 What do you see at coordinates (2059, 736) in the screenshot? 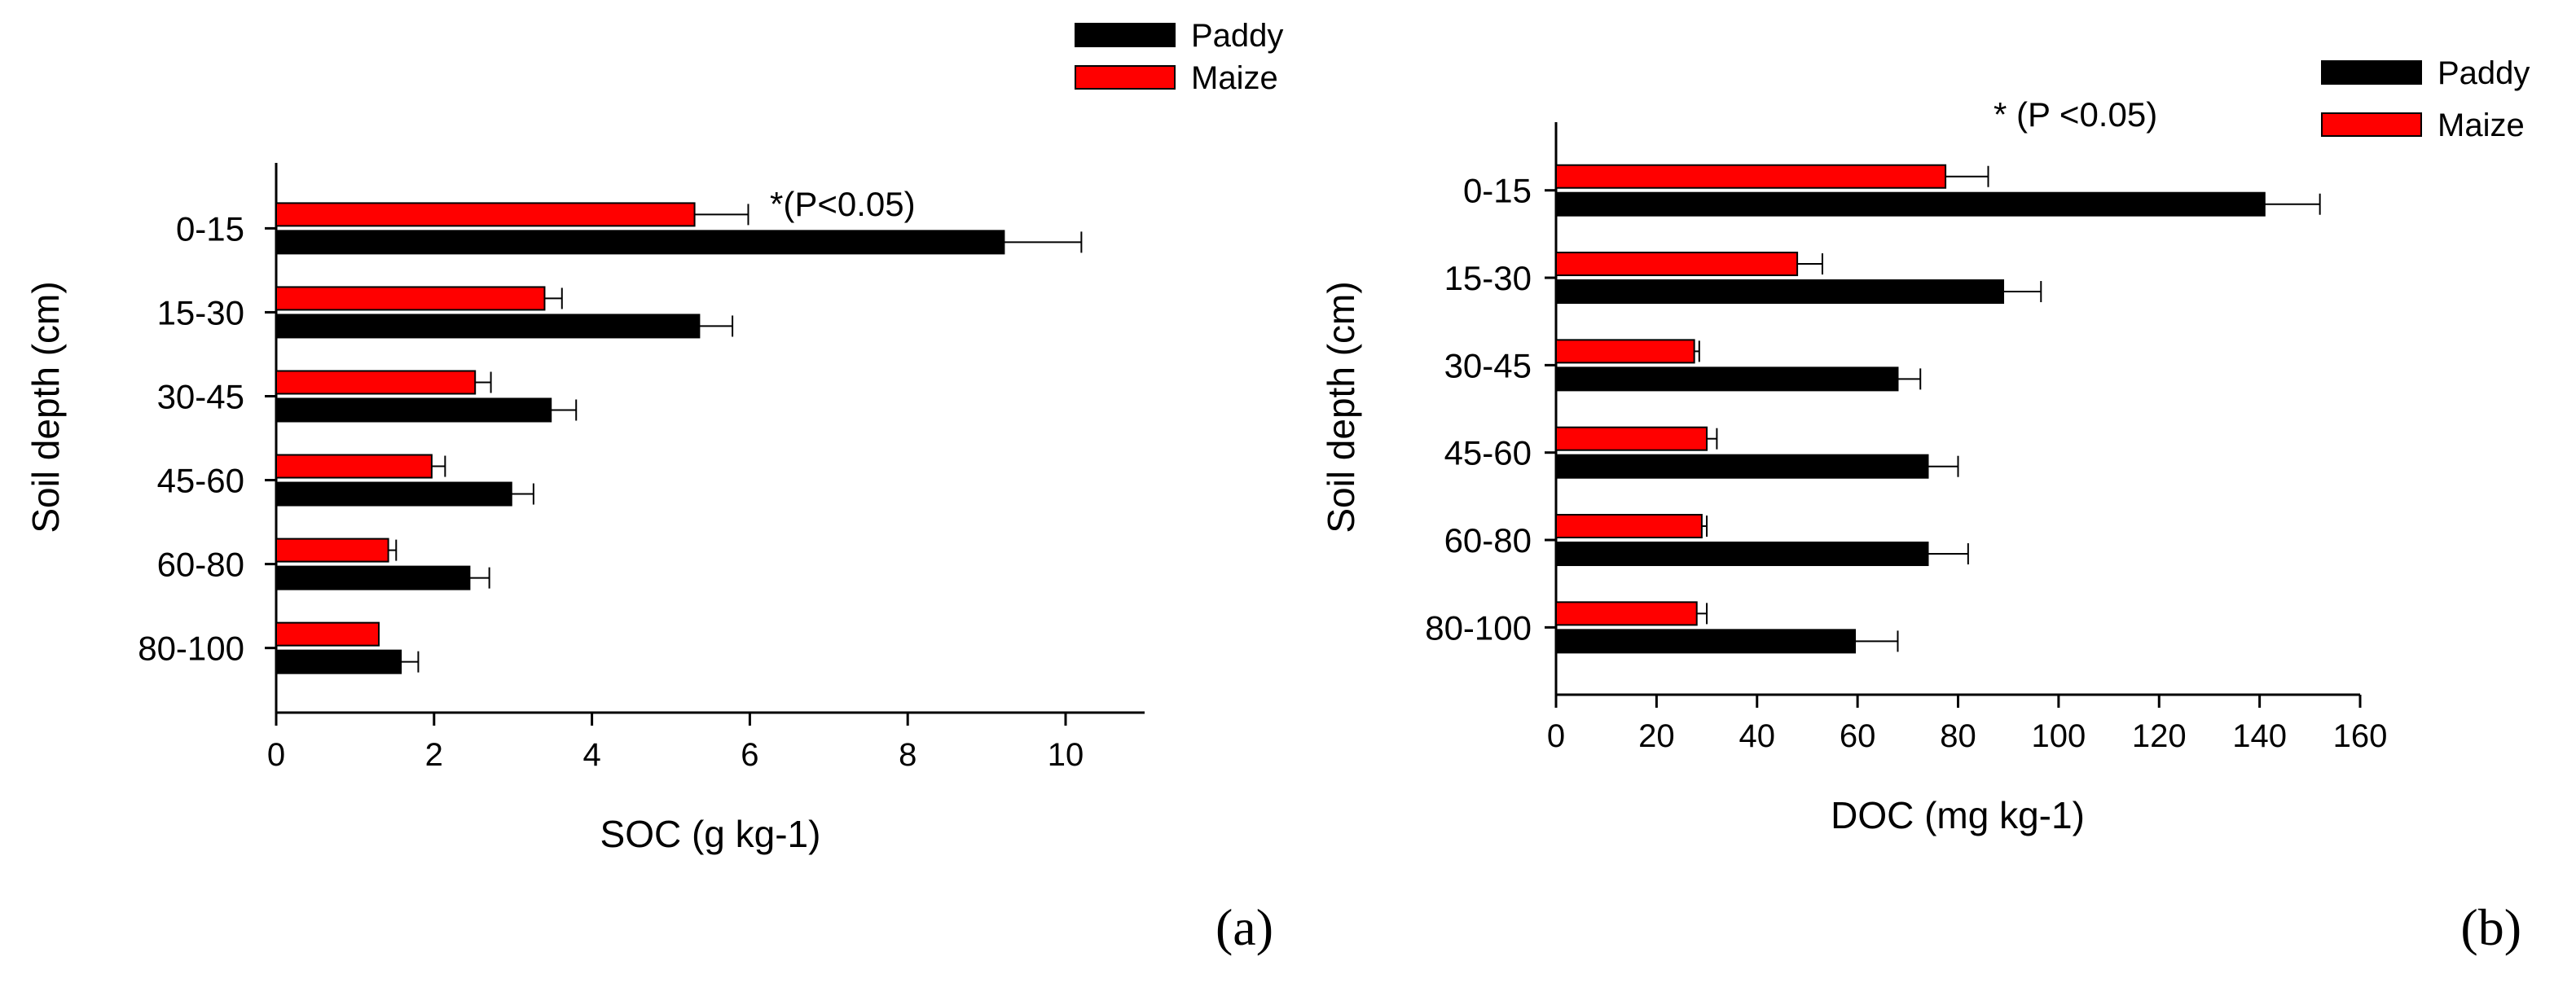
I see `x-tick-label: 100` at bounding box center [2059, 736].